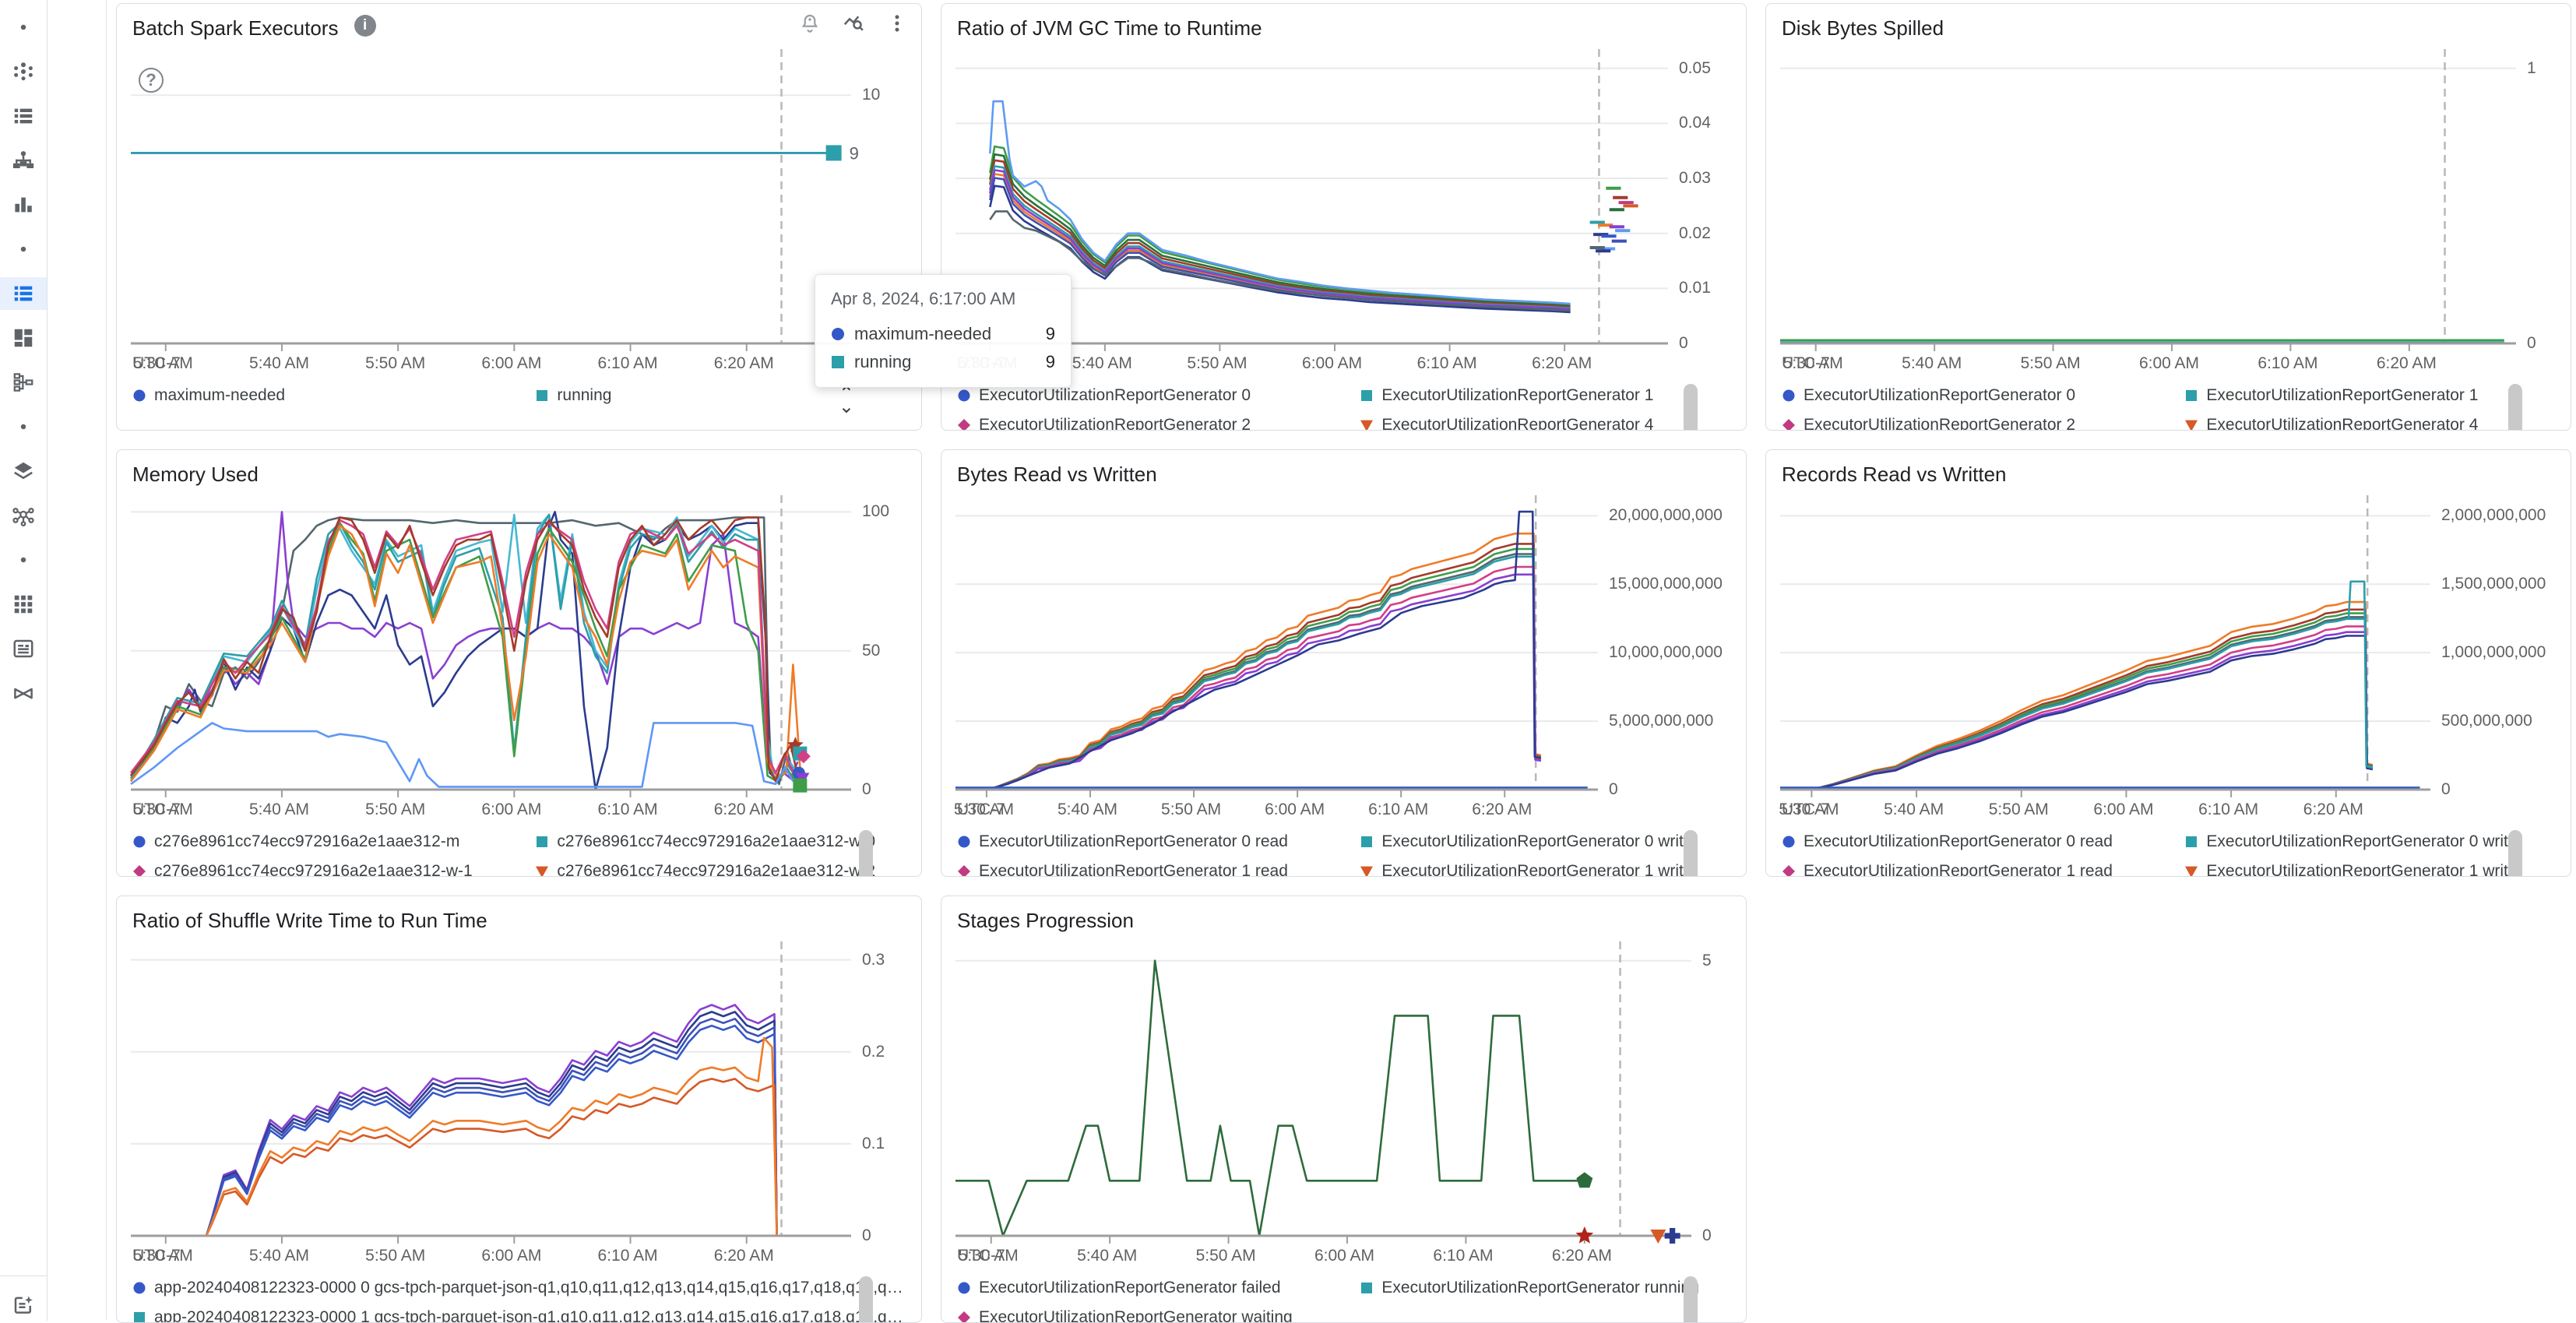  I want to click on sidebar-item-bar-chart, so click(23, 204).